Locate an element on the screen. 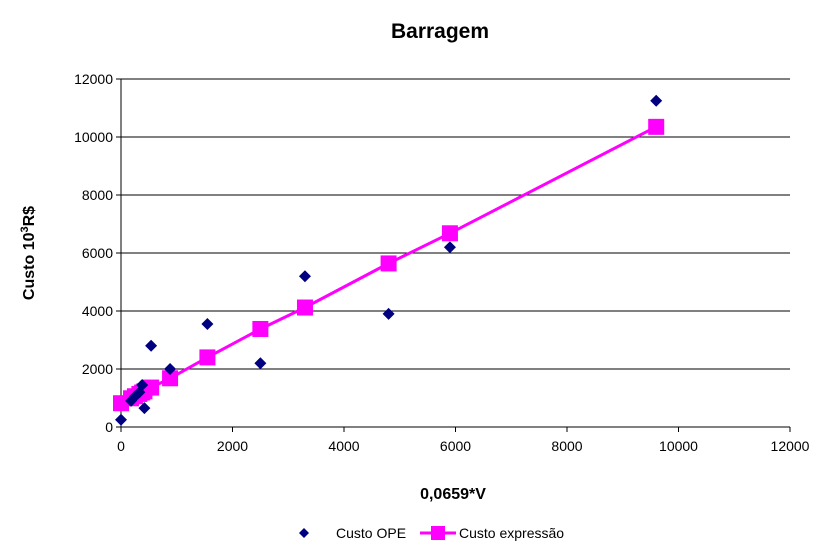 The image size is (814, 547). x-tick-label-12000: 12000 is located at coordinates (790, 446).